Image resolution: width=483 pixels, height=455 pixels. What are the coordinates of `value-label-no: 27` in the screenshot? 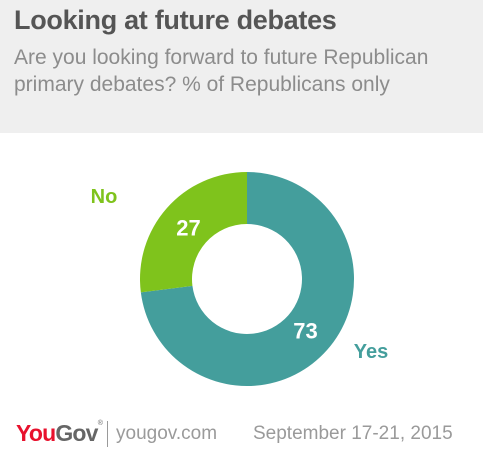 It's located at (188, 227).